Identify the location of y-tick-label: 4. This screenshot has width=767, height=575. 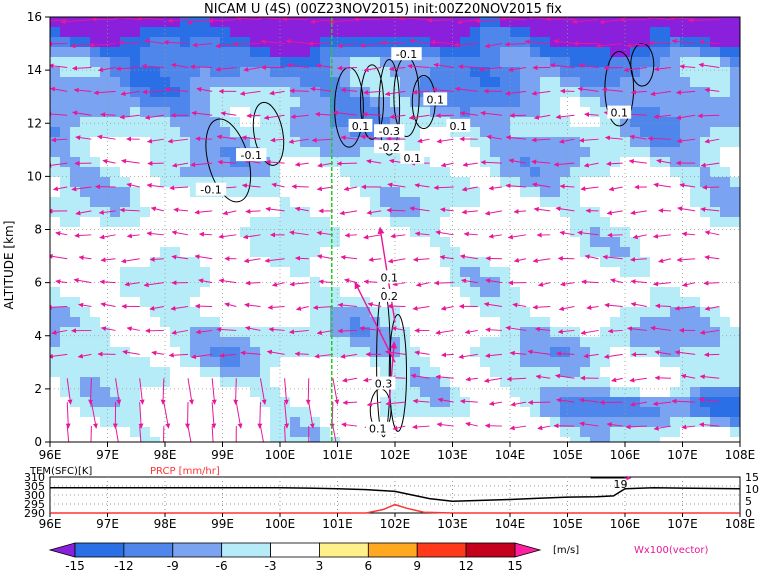
(38, 336).